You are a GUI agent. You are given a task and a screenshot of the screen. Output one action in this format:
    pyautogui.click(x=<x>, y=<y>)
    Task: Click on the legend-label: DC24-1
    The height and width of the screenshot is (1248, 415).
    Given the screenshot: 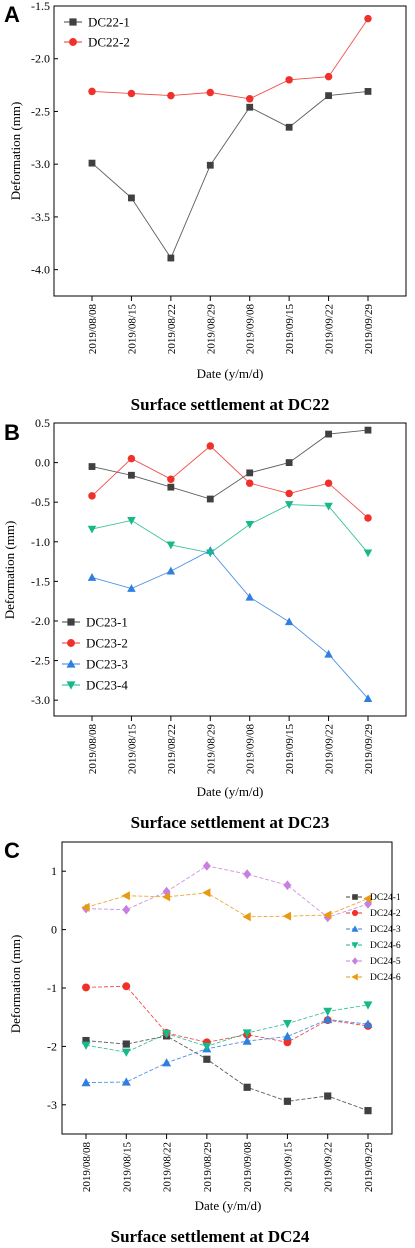 What is the action you would take?
    pyautogui.click(x=385, y=898)
    